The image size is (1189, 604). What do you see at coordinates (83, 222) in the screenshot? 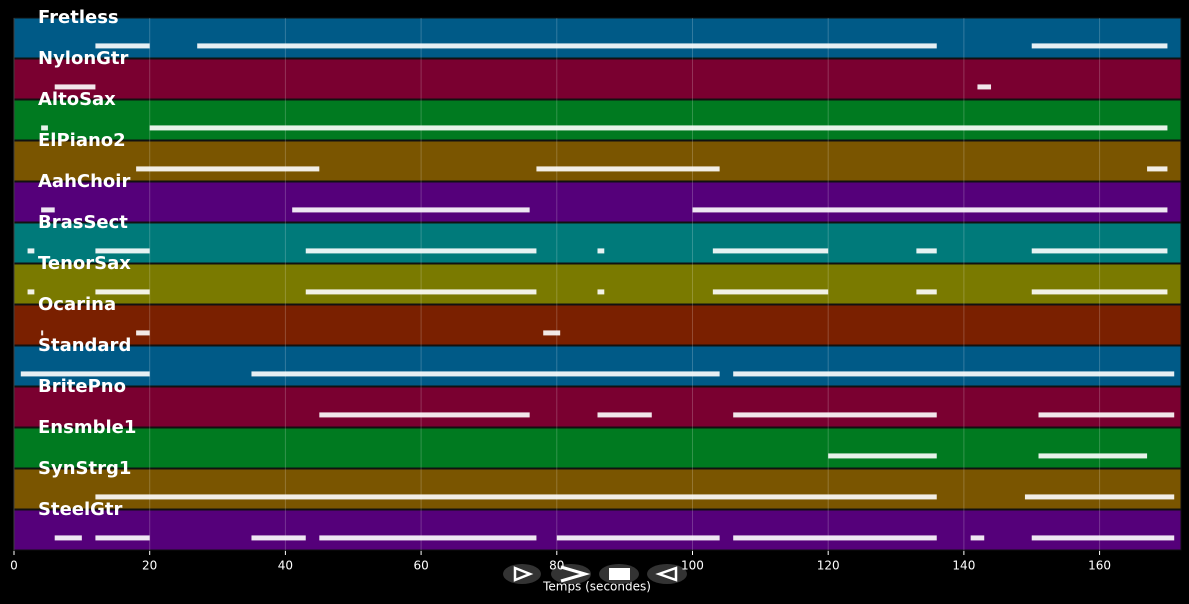
I see `track-label: BrasSect` at bounding box center [83, 222].